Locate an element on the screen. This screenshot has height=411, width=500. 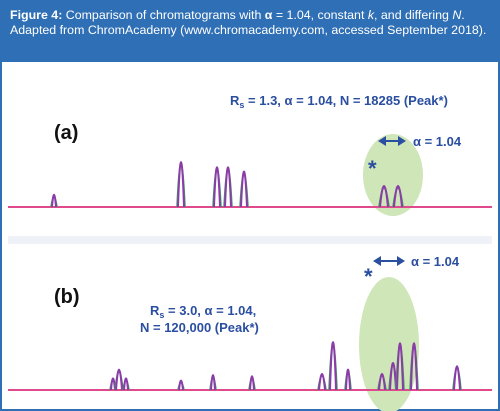
panel-a-peaks is located at coordinates (227, 184).